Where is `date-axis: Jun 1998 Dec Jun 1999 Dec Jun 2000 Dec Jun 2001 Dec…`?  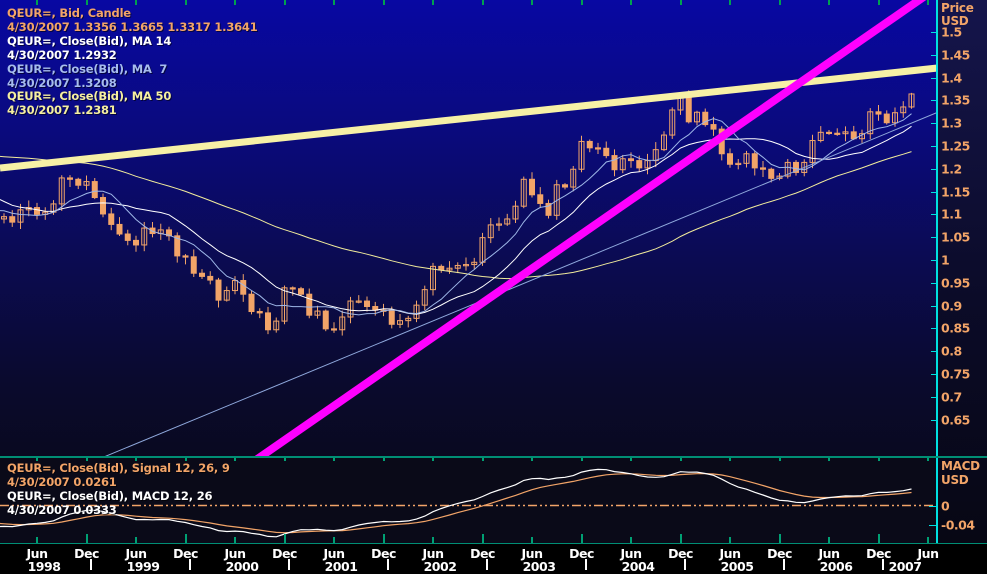
date-axis: Jun 1998 Dec Jun 1999 Dec Jun 2000 Dec Jun 2001 Dec… is located at coordinates (493, 559).